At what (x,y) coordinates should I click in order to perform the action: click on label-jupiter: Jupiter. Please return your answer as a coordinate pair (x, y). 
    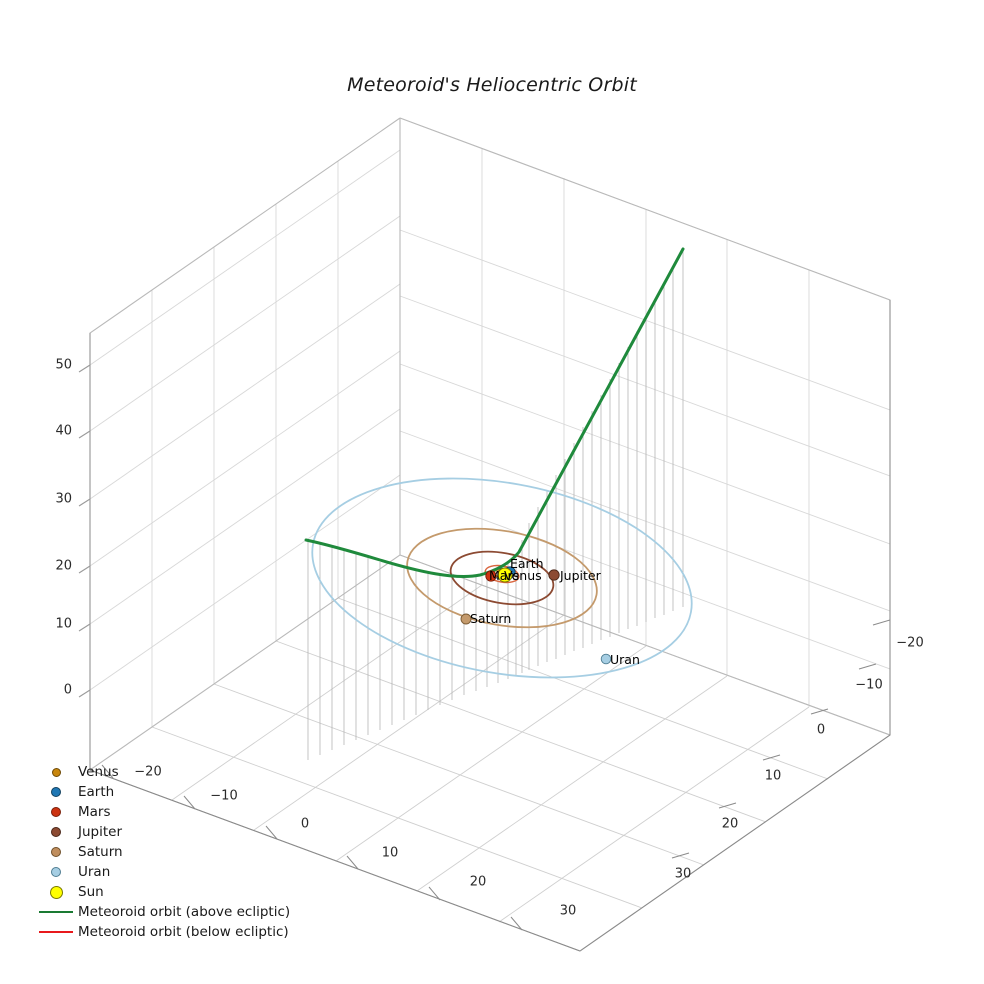
    Looking at the image, I should click on (580, 575).